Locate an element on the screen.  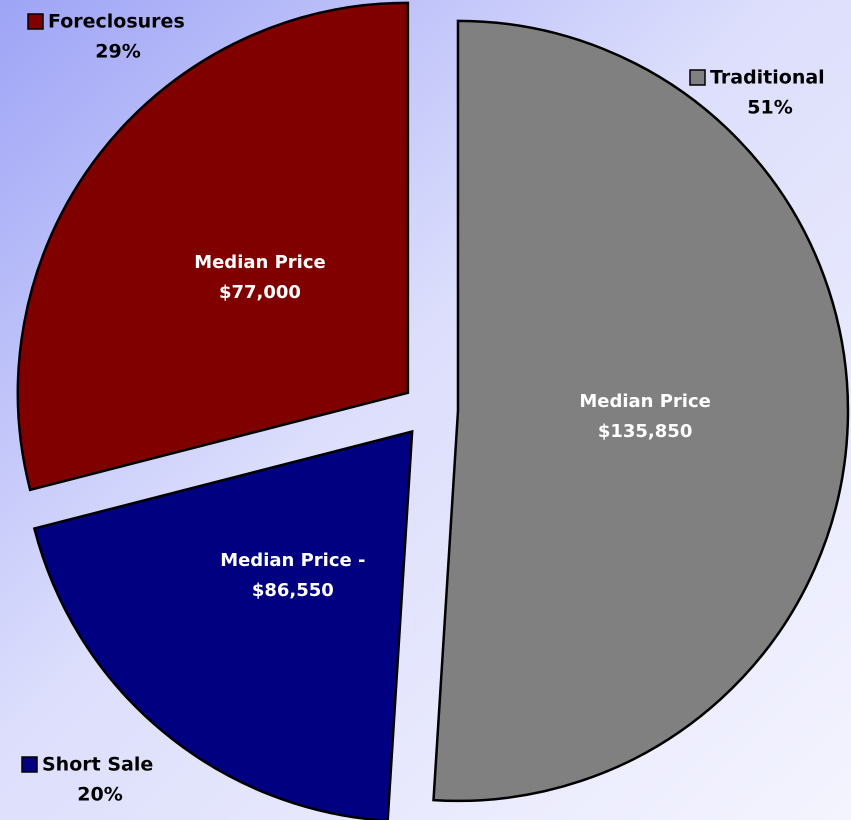
slice-label: $135,850 is located at coordinates (645, 431).